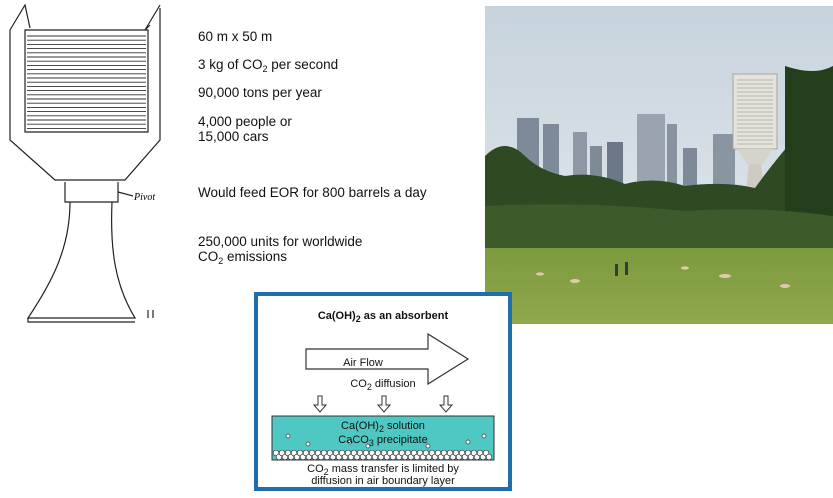 The image size is (833, 498). I want to click on pivot-label: Pivot, so click(144, 197).